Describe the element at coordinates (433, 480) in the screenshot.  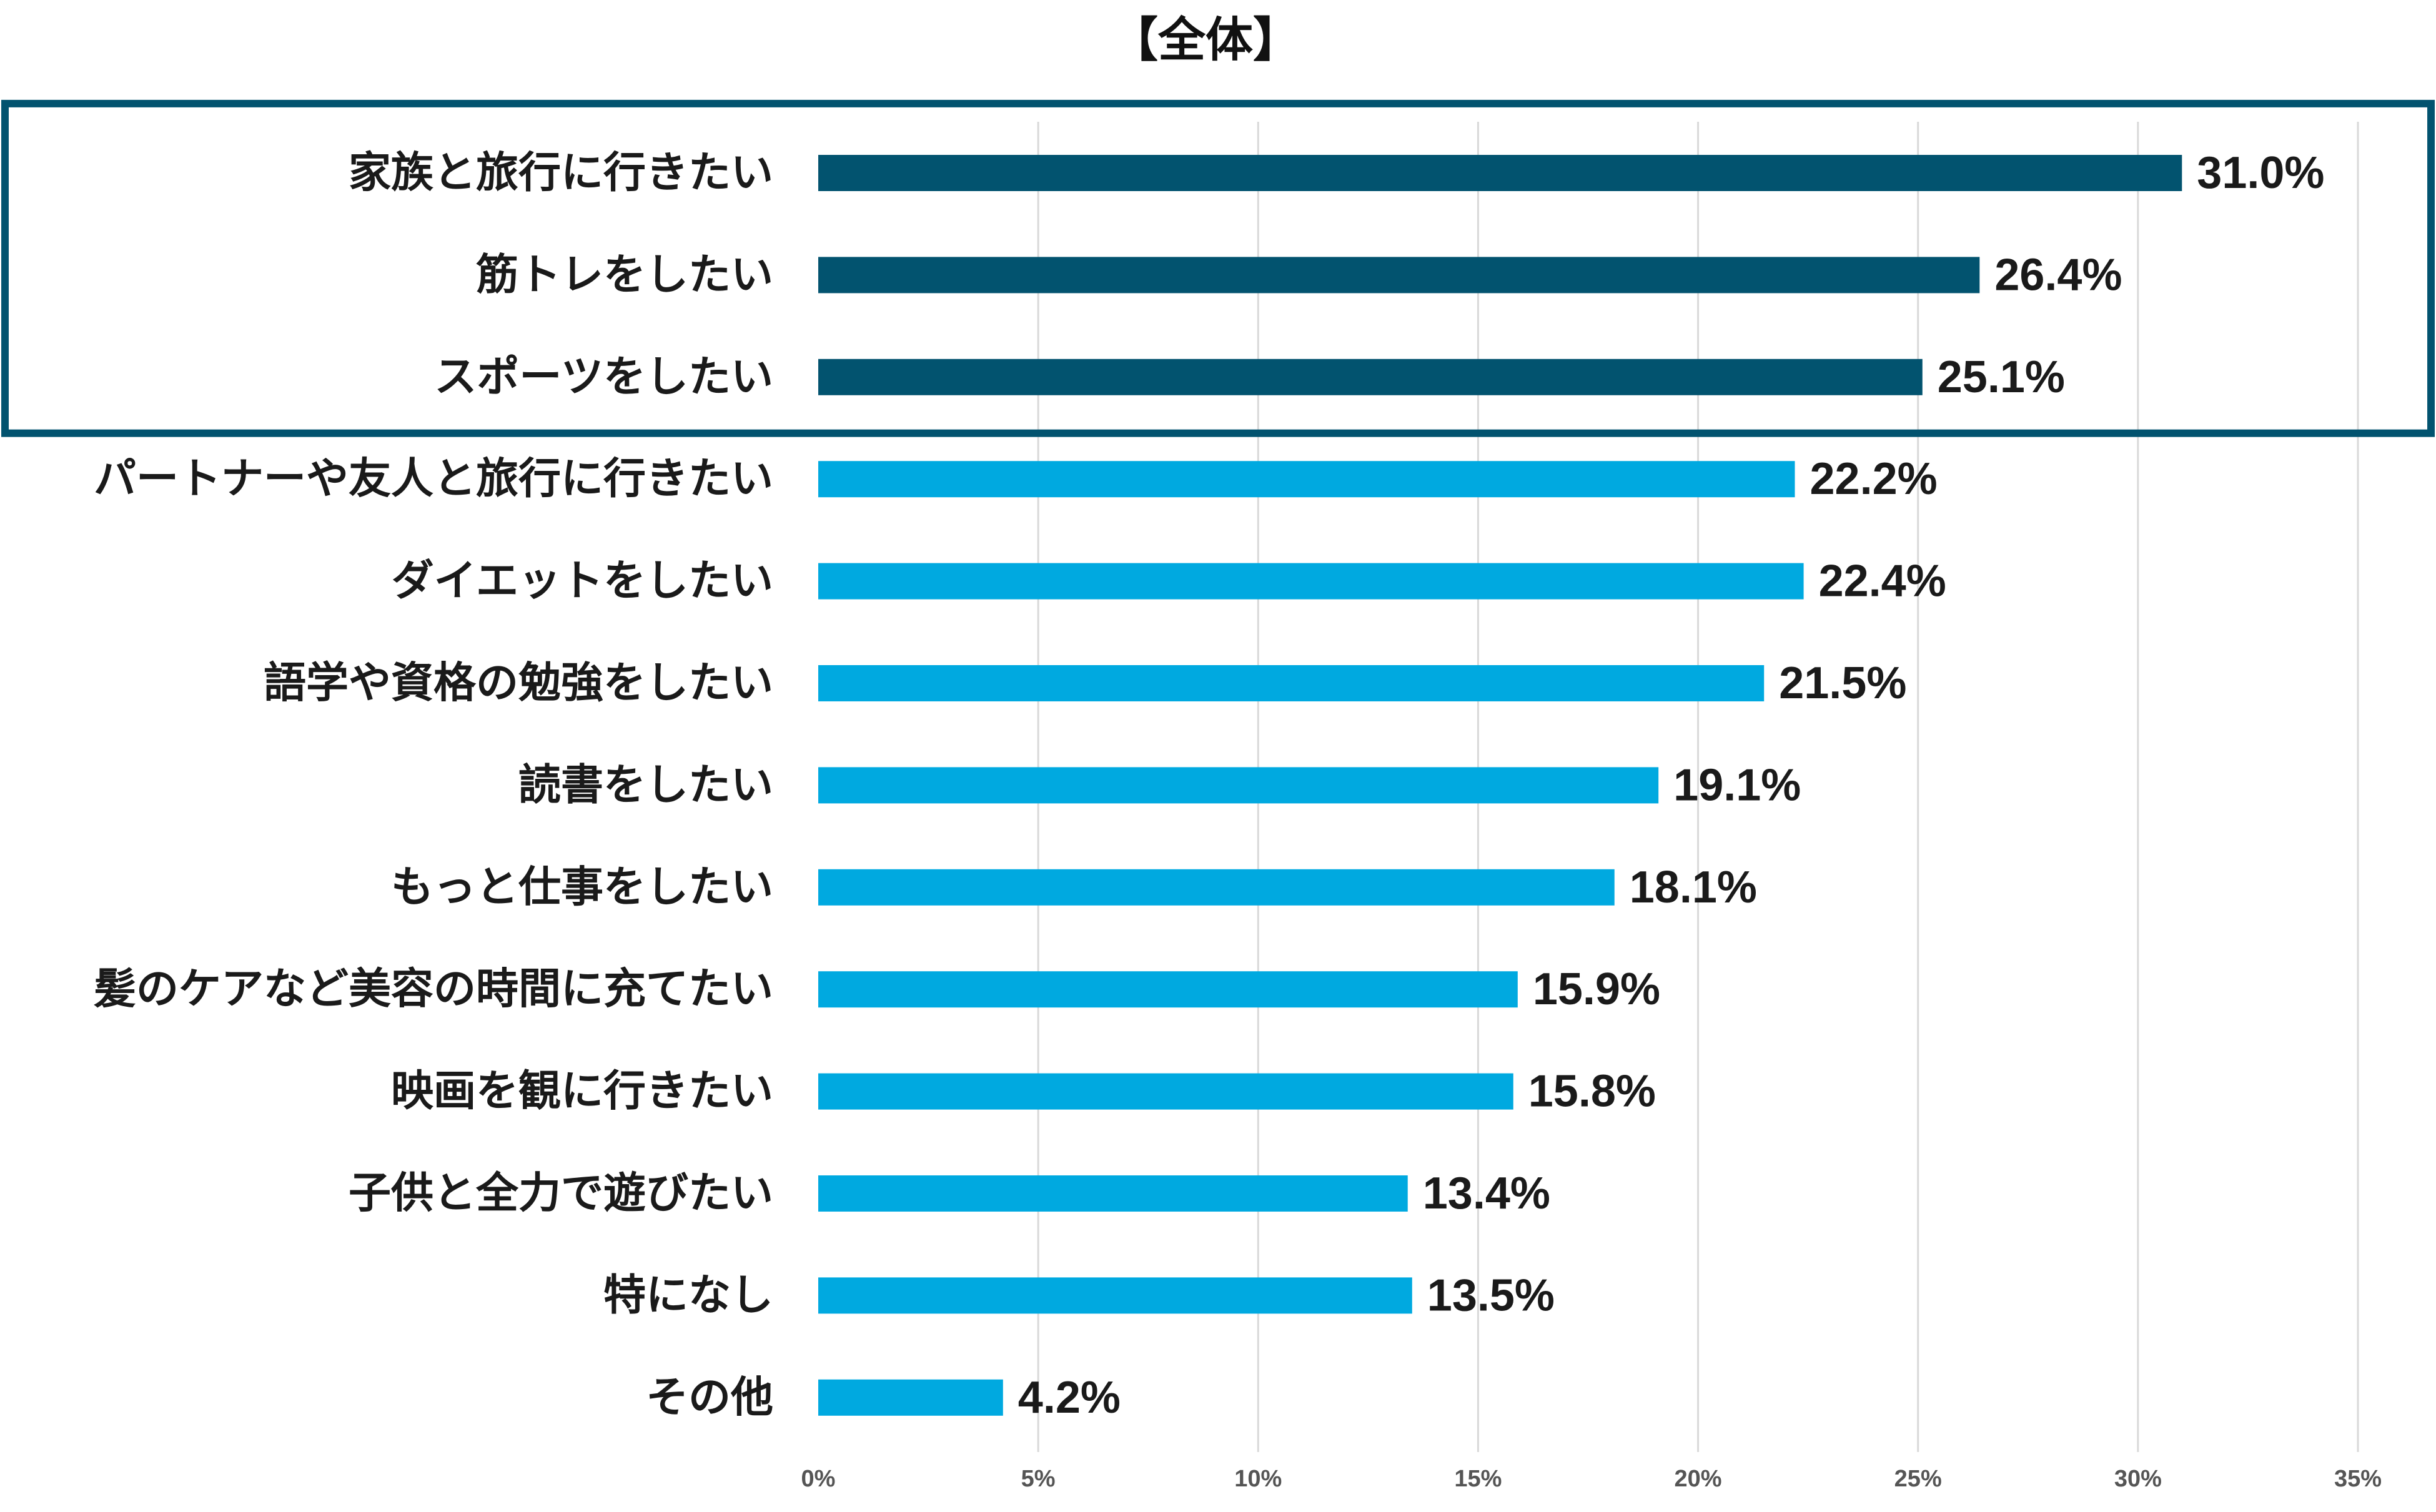
I see `category-label: パートナーや友人と旅行に行きたい` at that location.